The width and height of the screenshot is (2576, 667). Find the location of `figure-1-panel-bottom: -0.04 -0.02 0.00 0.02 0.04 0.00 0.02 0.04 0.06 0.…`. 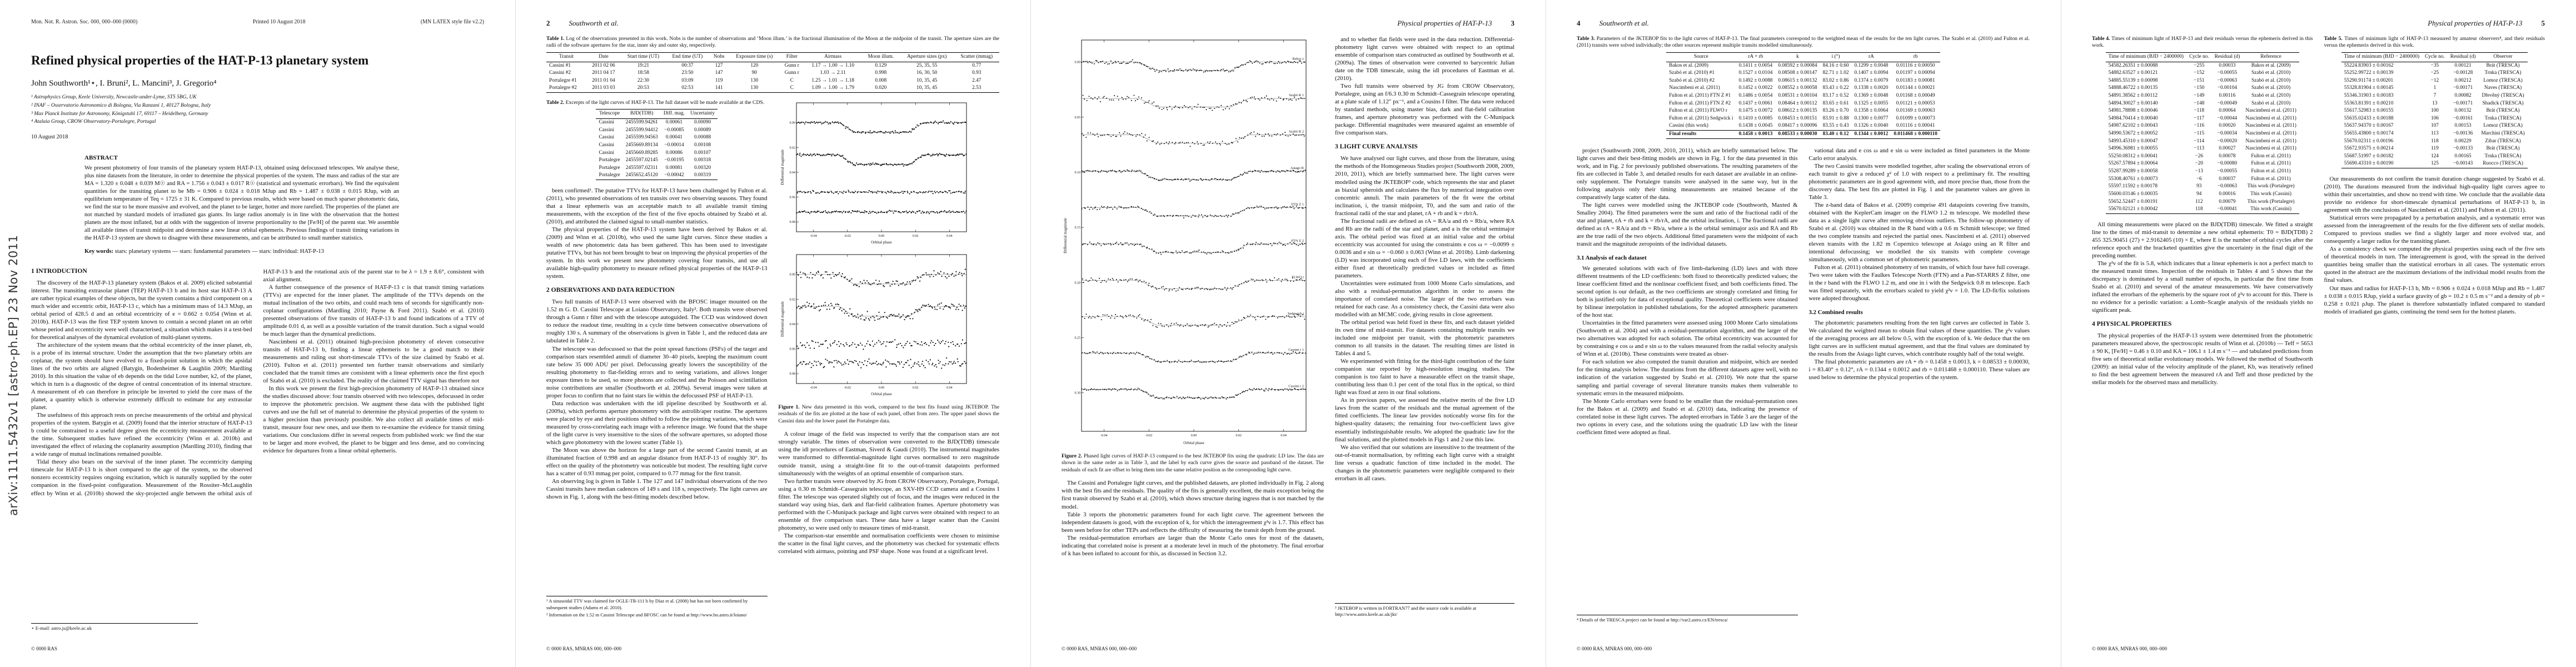

figure-1-panel-bottom: -0.04 -0.02 0.00 0.02 0.04 0.00 0.02 0.04 0.06 0.… is located at coordinates (889, 325).